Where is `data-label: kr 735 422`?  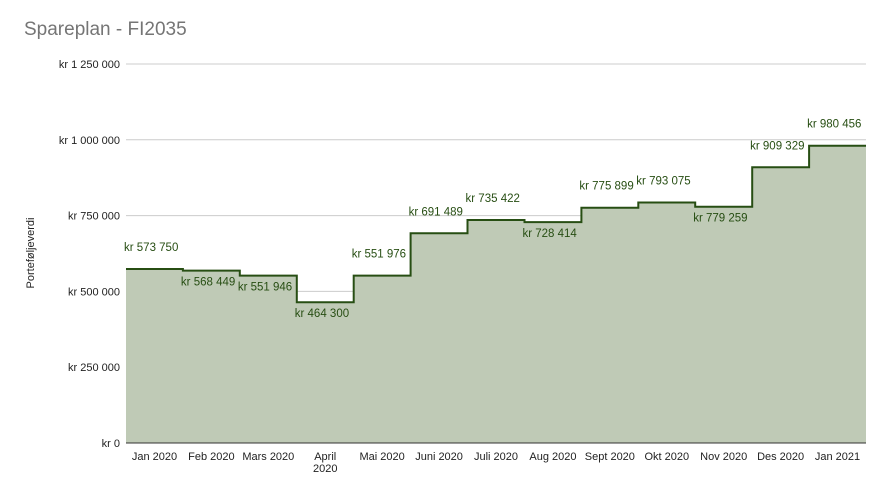 data-label: kr 735 422 is located at coordinates (493, 199).